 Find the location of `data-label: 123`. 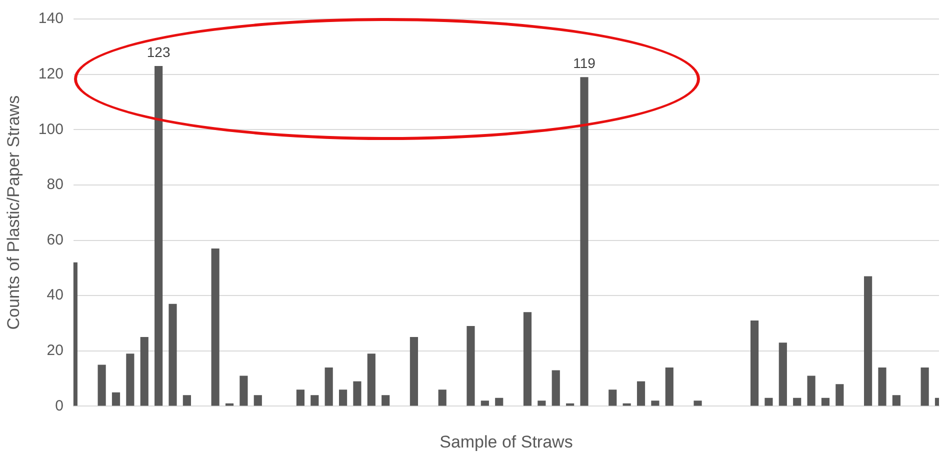

data-label: 123 is located at coordinates (158, 52).